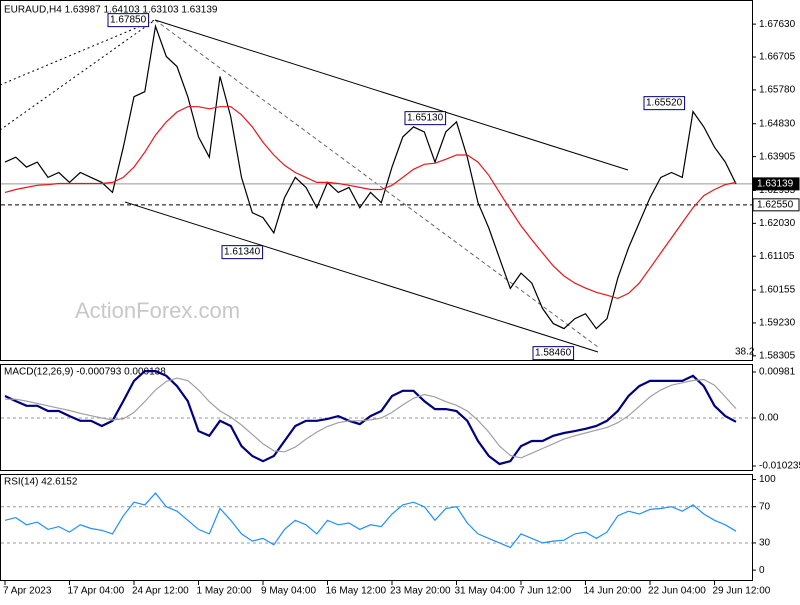 Image resolution: width=800 pixels, height=605 pixels. What do you see at coordinates (545, 591) in the screenshot?
I see `x-tick-label: 7 Jun 12:00` at bounding box center [545, 591].